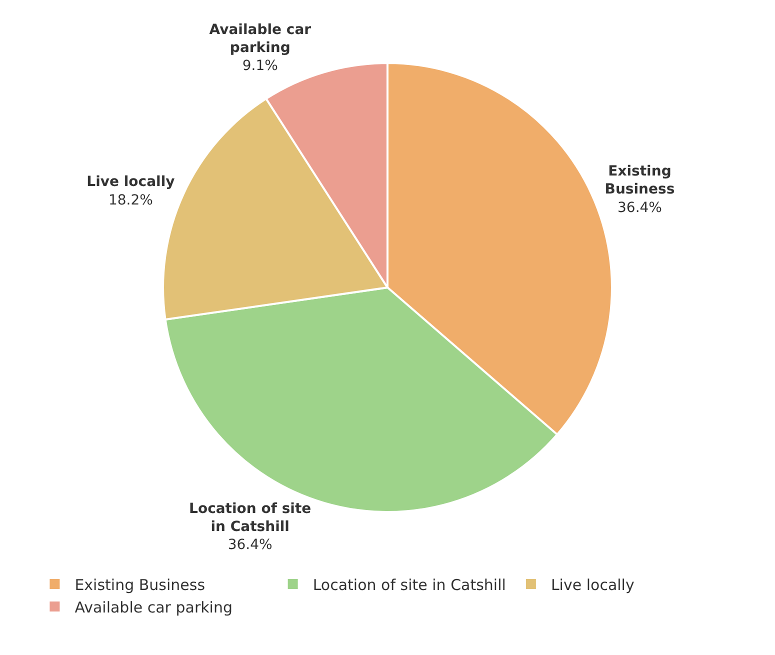 Image resolution: width=775 pixels, height=655 pixels. What do you see at coordinates (130, 200) in the screenshot?
I see `data-label: 18.2%` at bounding box center [130, 200].